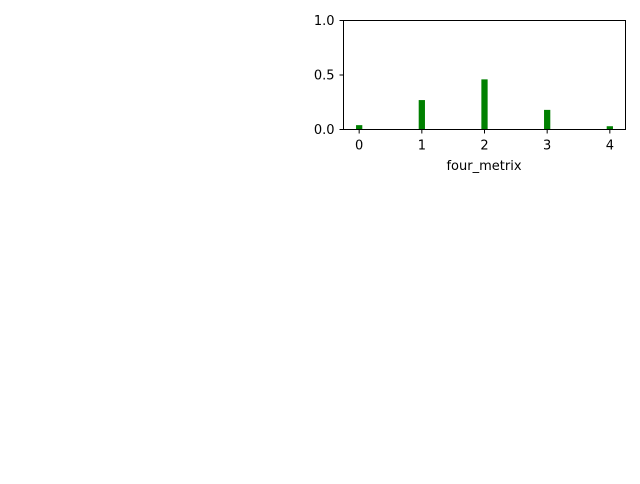 This screenshot has width=640, height=484. I want to click on y-tick-label: 0.5, so click(324, 76).